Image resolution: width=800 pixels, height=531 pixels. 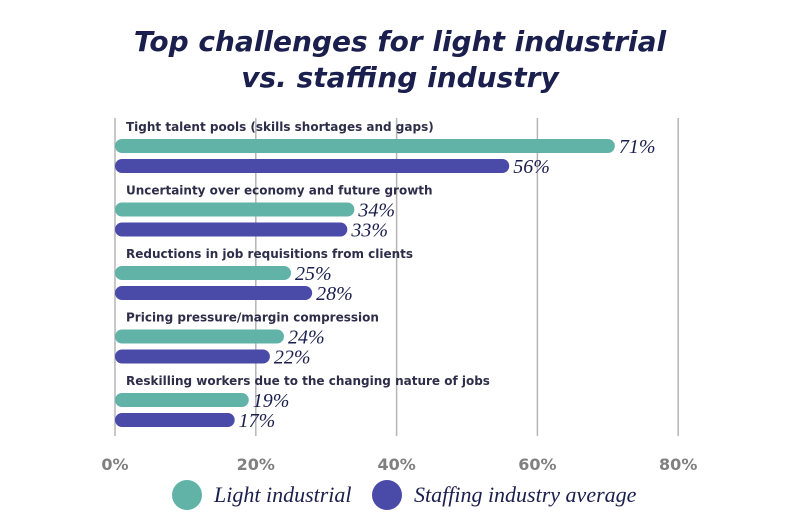 What do you see at coordinates (334, 294) in the screenshot?
I see `value-label-staffing-industry-average-3: 28%` at bounding box center [334, 294].